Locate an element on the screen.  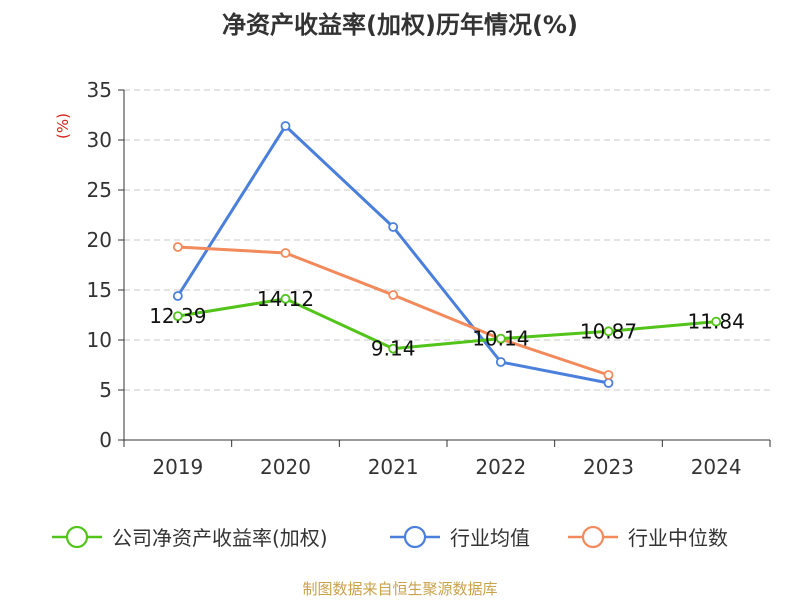
legend-item-2: 行业中位数 is located at coordinates (648, 537).